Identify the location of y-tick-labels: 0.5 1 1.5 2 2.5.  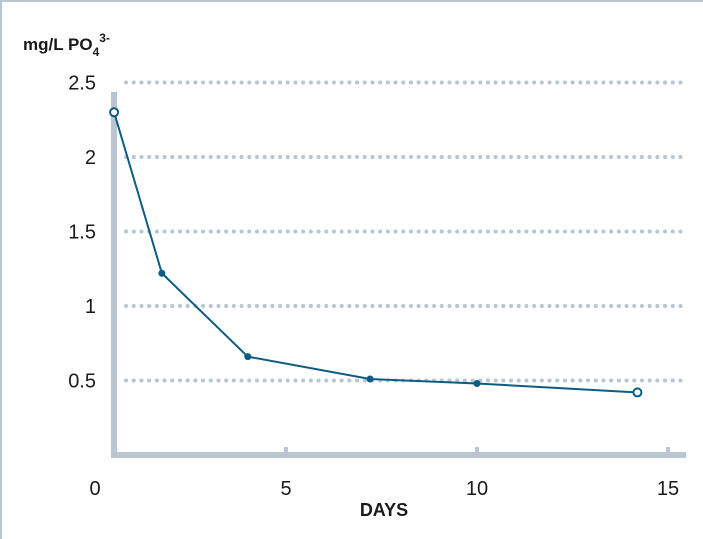
(82, 233).